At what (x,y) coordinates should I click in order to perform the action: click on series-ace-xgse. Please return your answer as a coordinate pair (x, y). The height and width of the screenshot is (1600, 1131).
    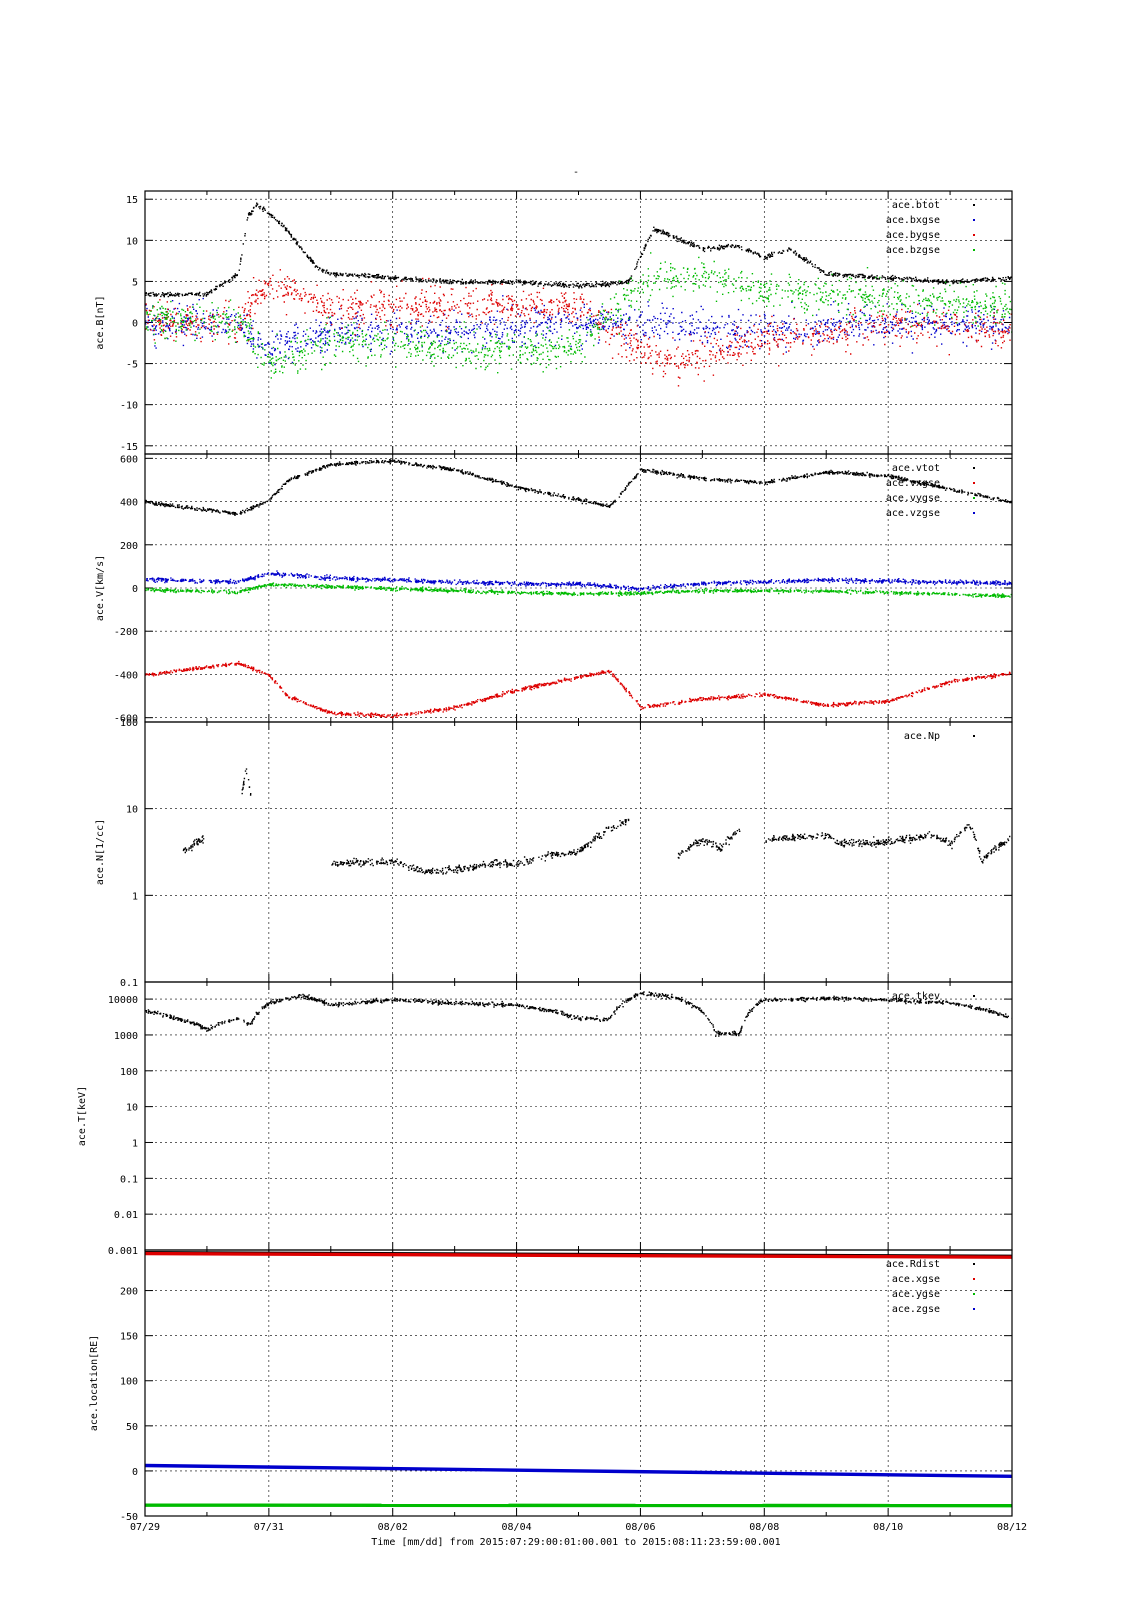
    Looking at the image, I should click on (578, 1255).